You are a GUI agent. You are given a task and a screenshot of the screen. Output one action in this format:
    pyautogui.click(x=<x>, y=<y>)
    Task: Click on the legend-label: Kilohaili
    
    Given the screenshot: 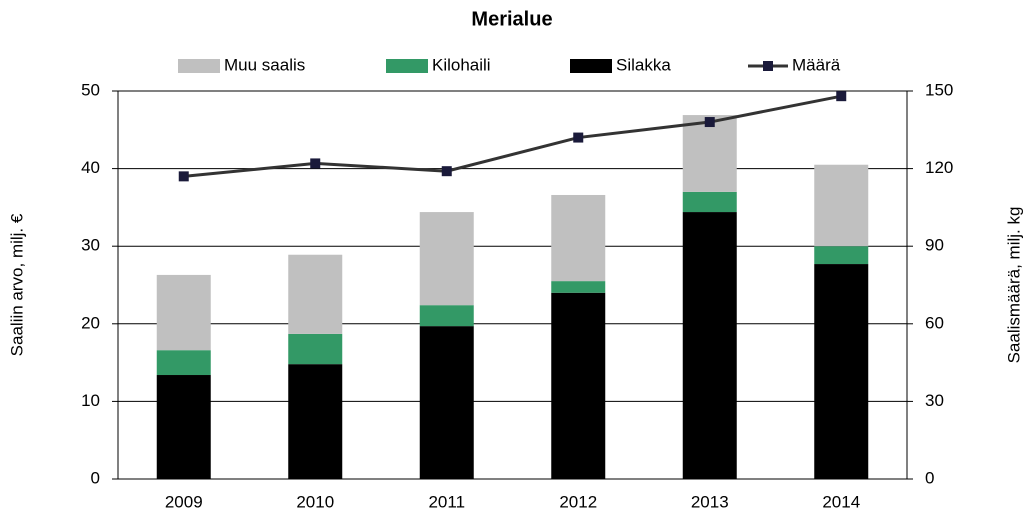 What is the action you would take?
    pyautogui.click(x=461, y=64)
    